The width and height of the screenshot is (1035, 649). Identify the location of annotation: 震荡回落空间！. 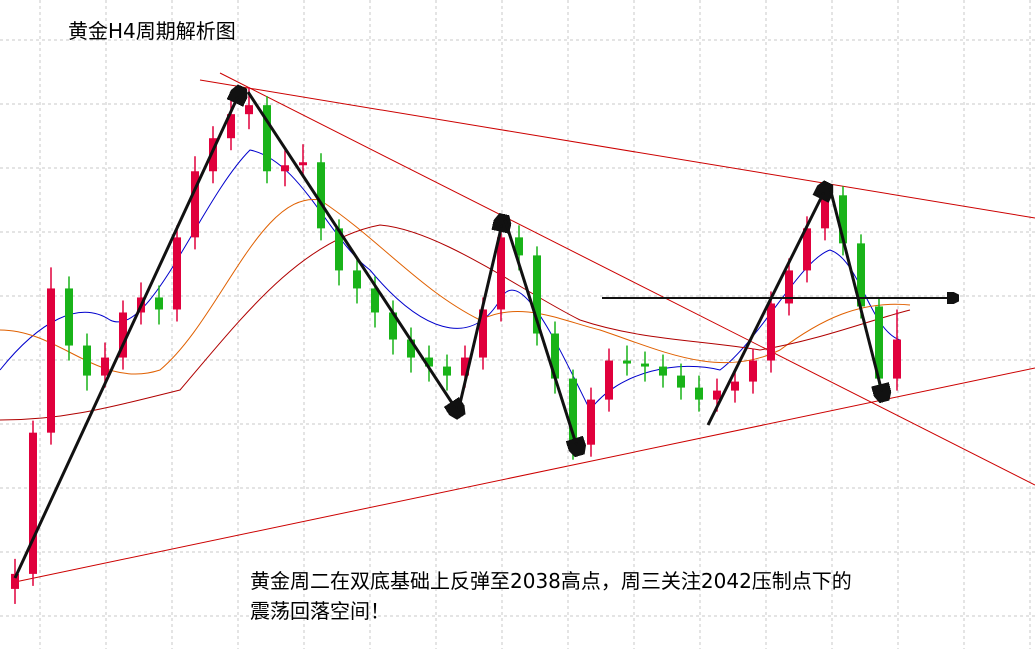
(320, 611).